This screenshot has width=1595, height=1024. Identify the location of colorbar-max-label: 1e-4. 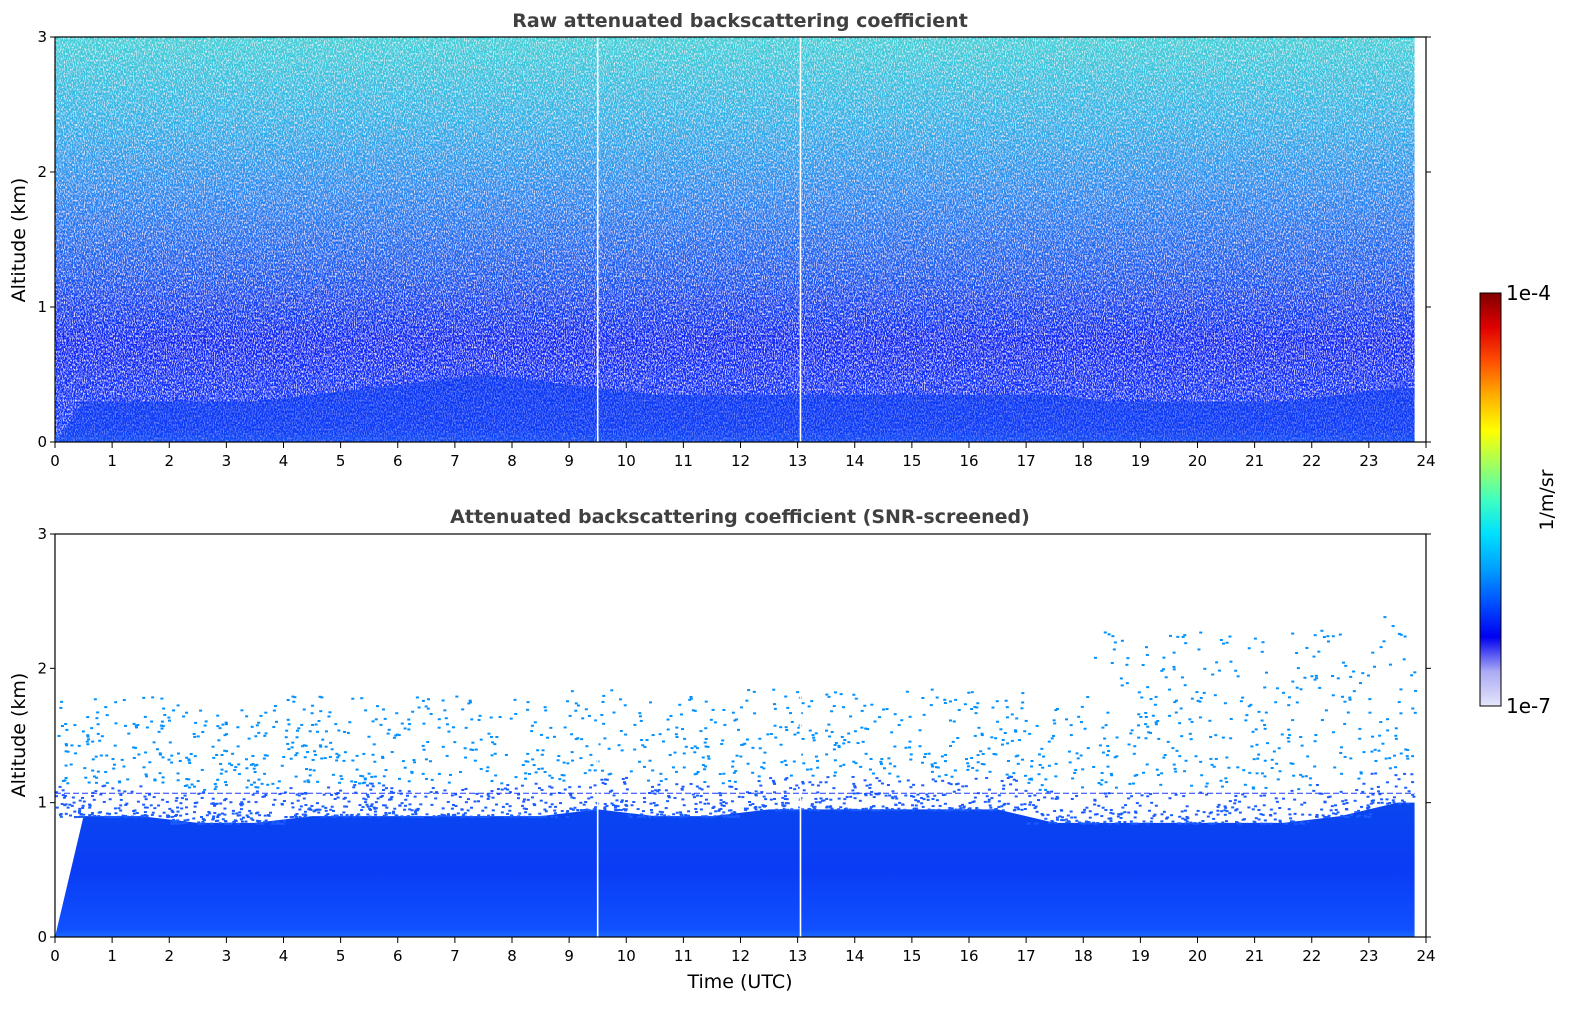
(1528, 293).